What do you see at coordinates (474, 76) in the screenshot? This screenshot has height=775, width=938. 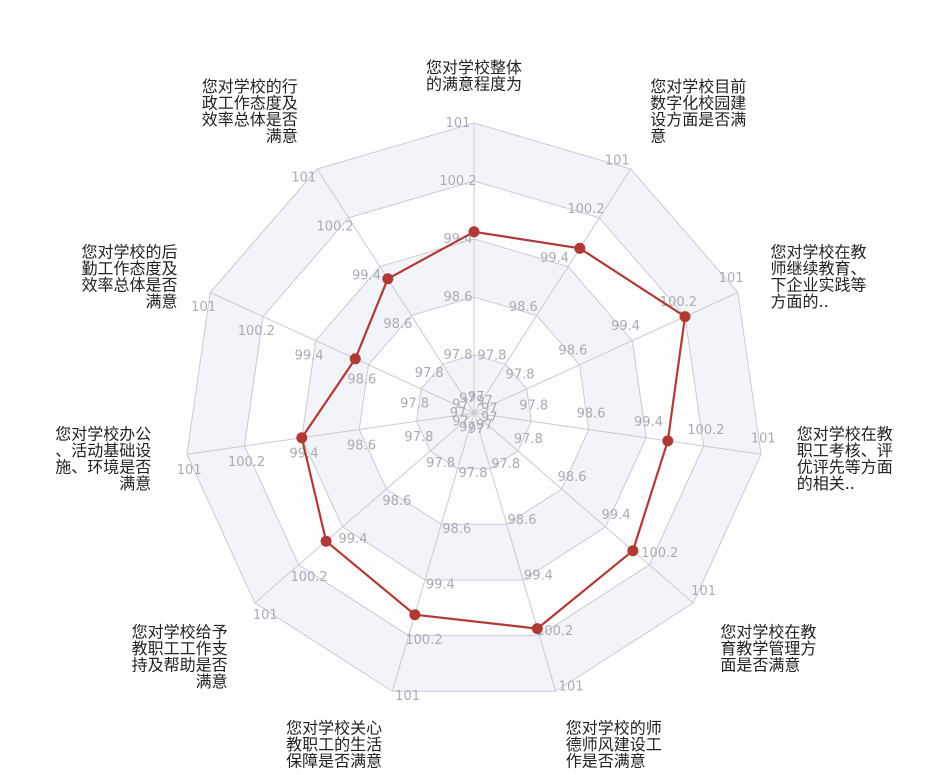 I see `radar-category-label: 您对学校整体的满意程度为` at bounding box center [474, 76].